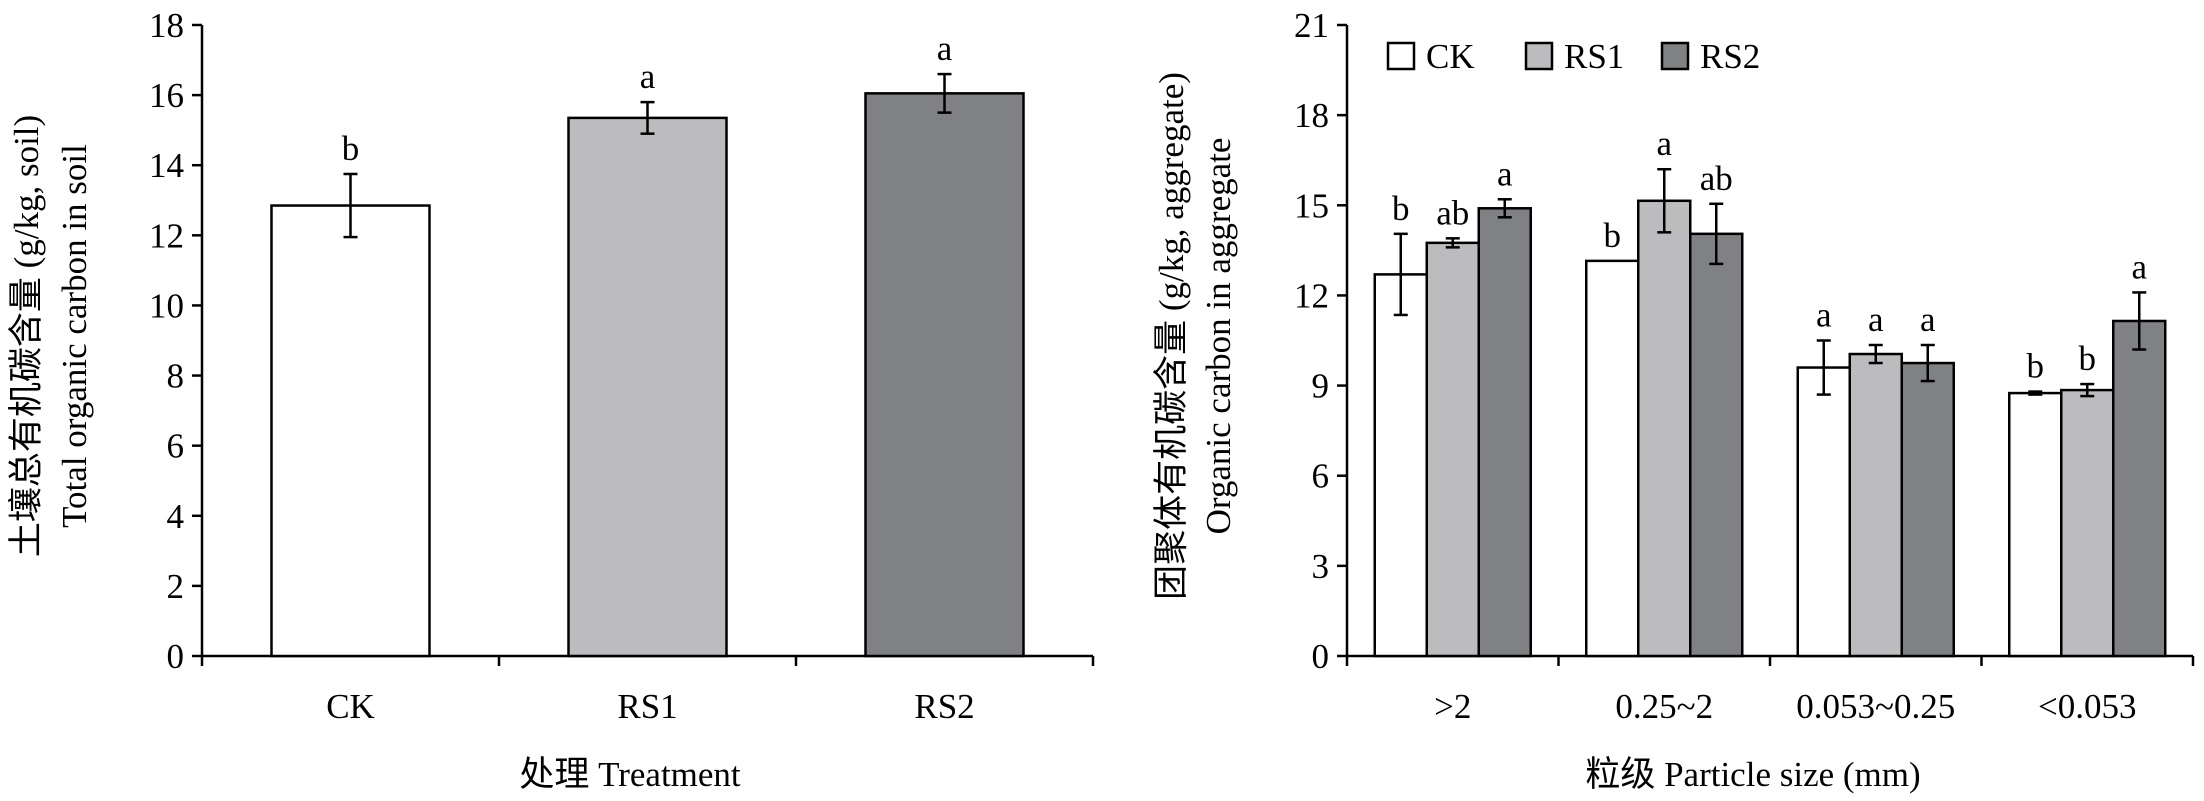 Image resolution: width=2204 pixels, height=801 pixels. Describe the element at coordinates (1321, 386) in the screenshot. I see `right-y-tick-label: 9` at that location.